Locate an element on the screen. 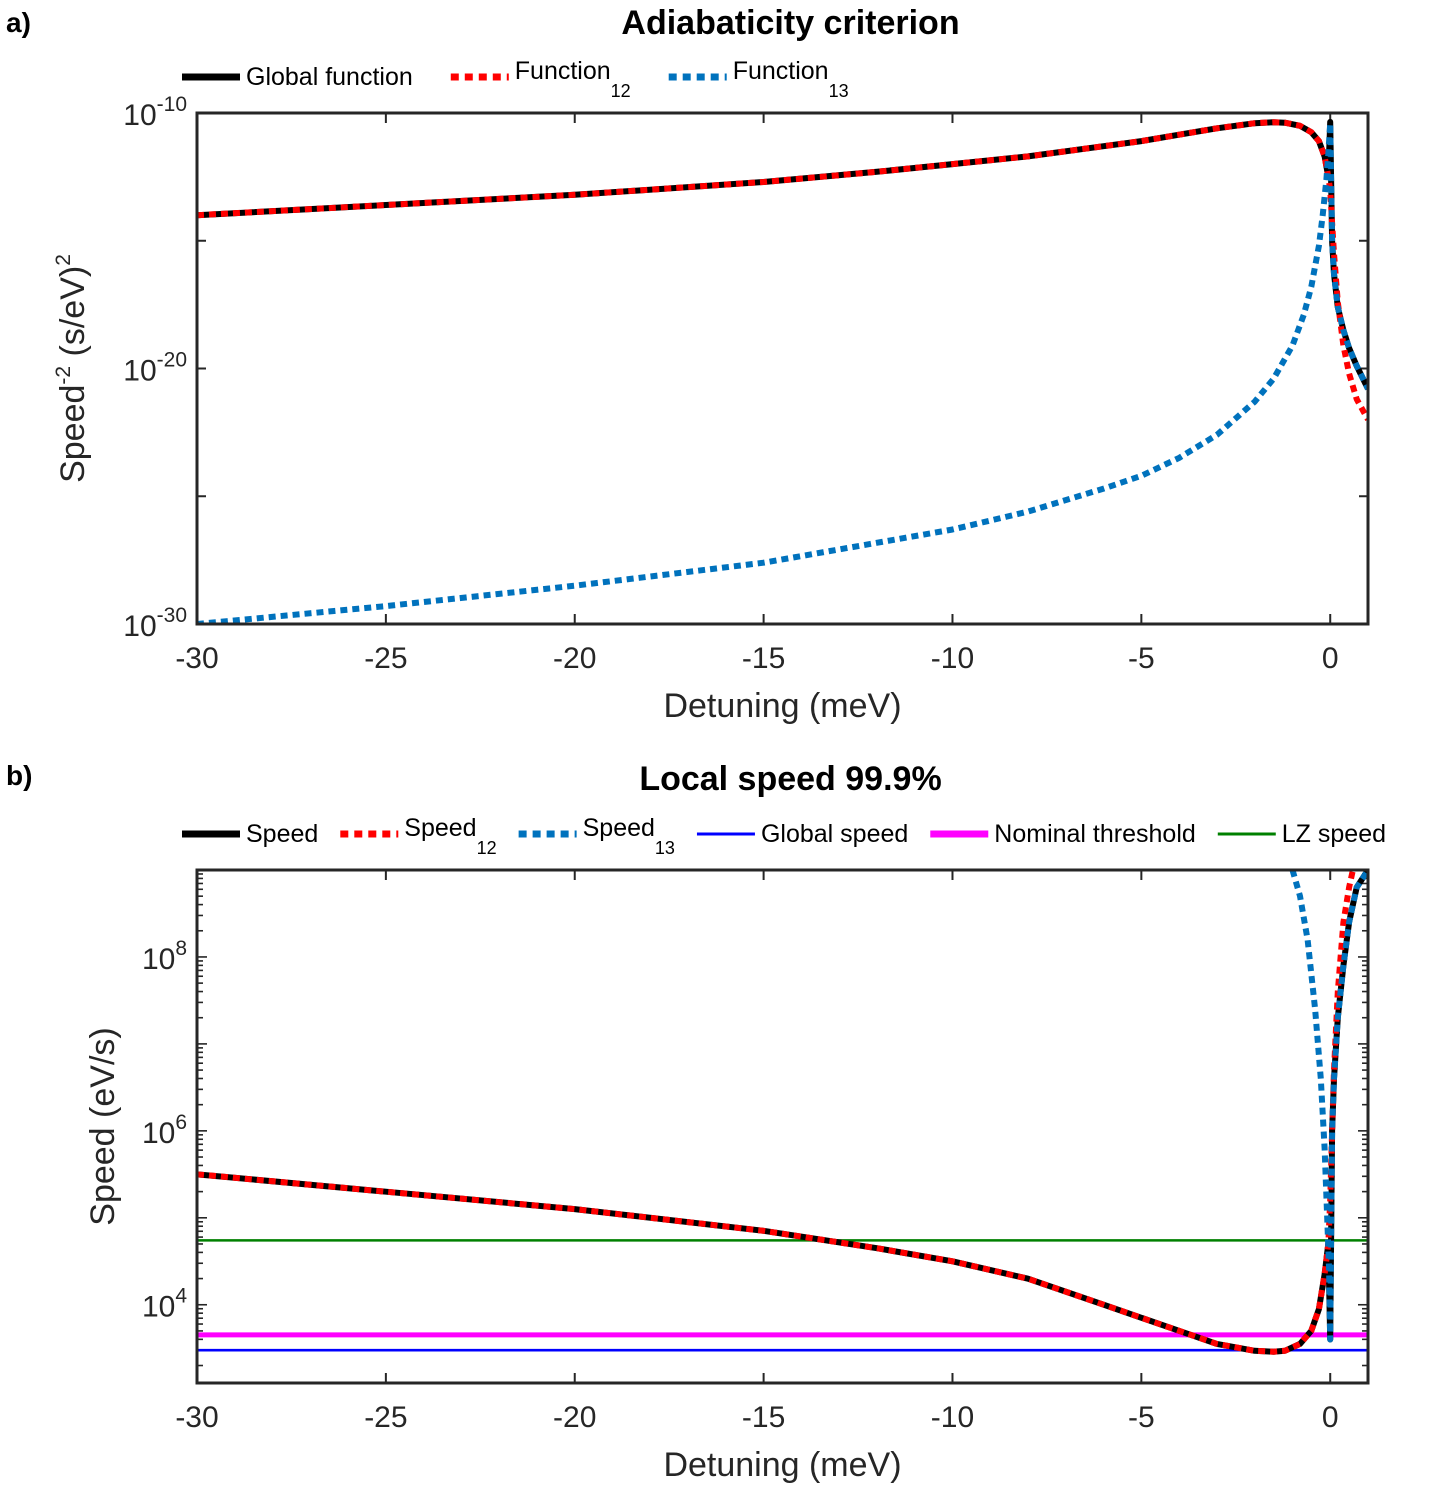  y-axis-label: Speed-2 (s/eV)2 is located at coordinates (72, 368).